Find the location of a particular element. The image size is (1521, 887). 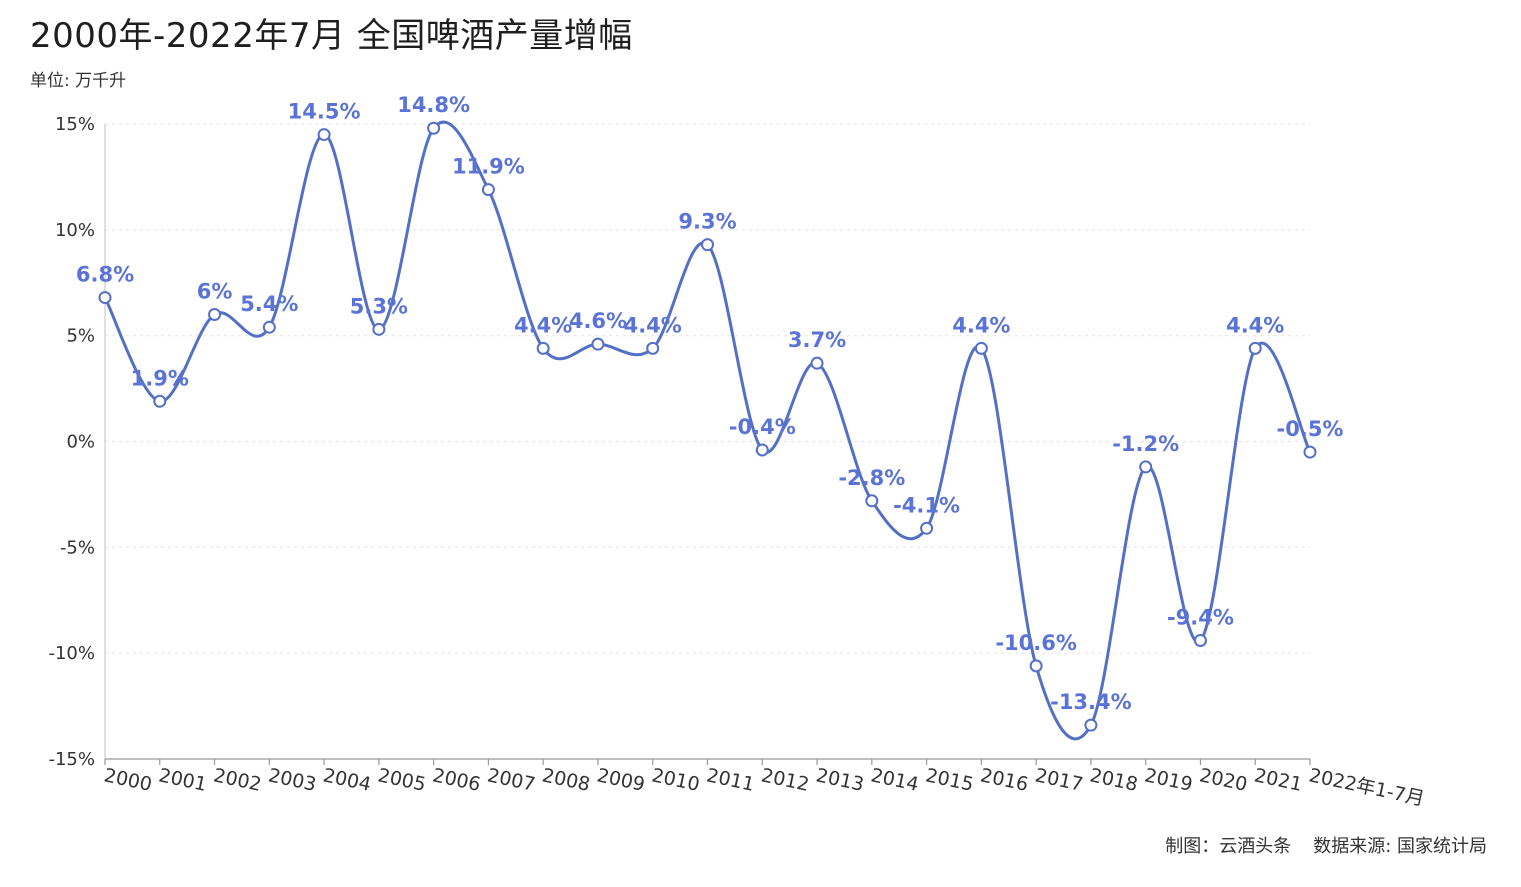

x-tick-label: 2022年1-7月 is located at coordinates (1366, 787).